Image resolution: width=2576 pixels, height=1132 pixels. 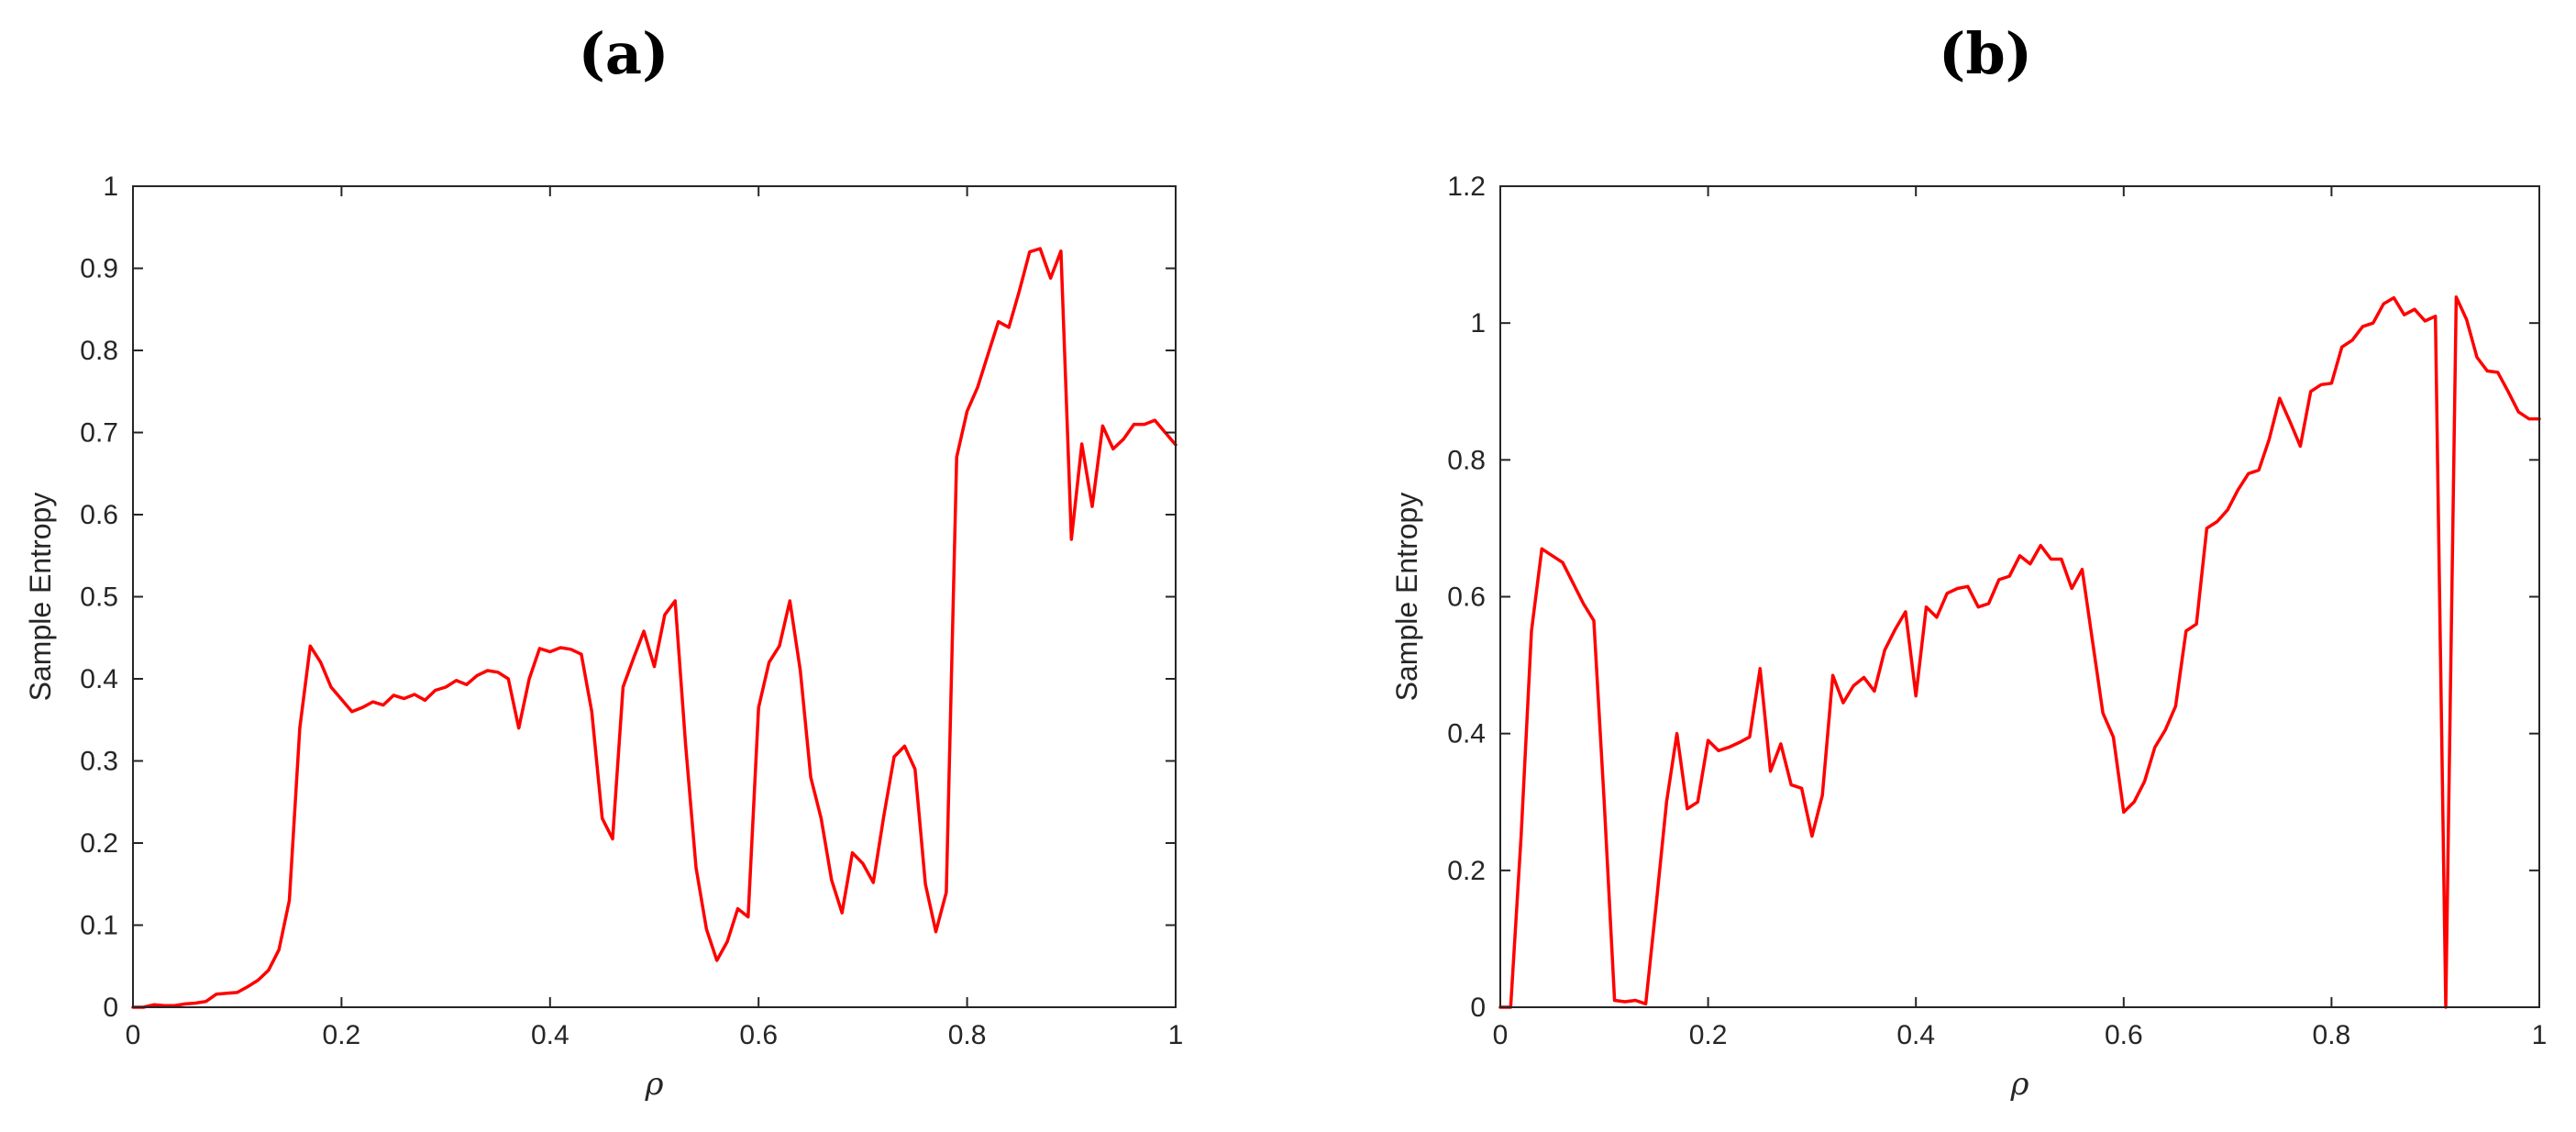 What do you see at coordinates (99, 598) in the screenshot?
I see `y-tick-label: 0.5` at bounding box center [99, 598].